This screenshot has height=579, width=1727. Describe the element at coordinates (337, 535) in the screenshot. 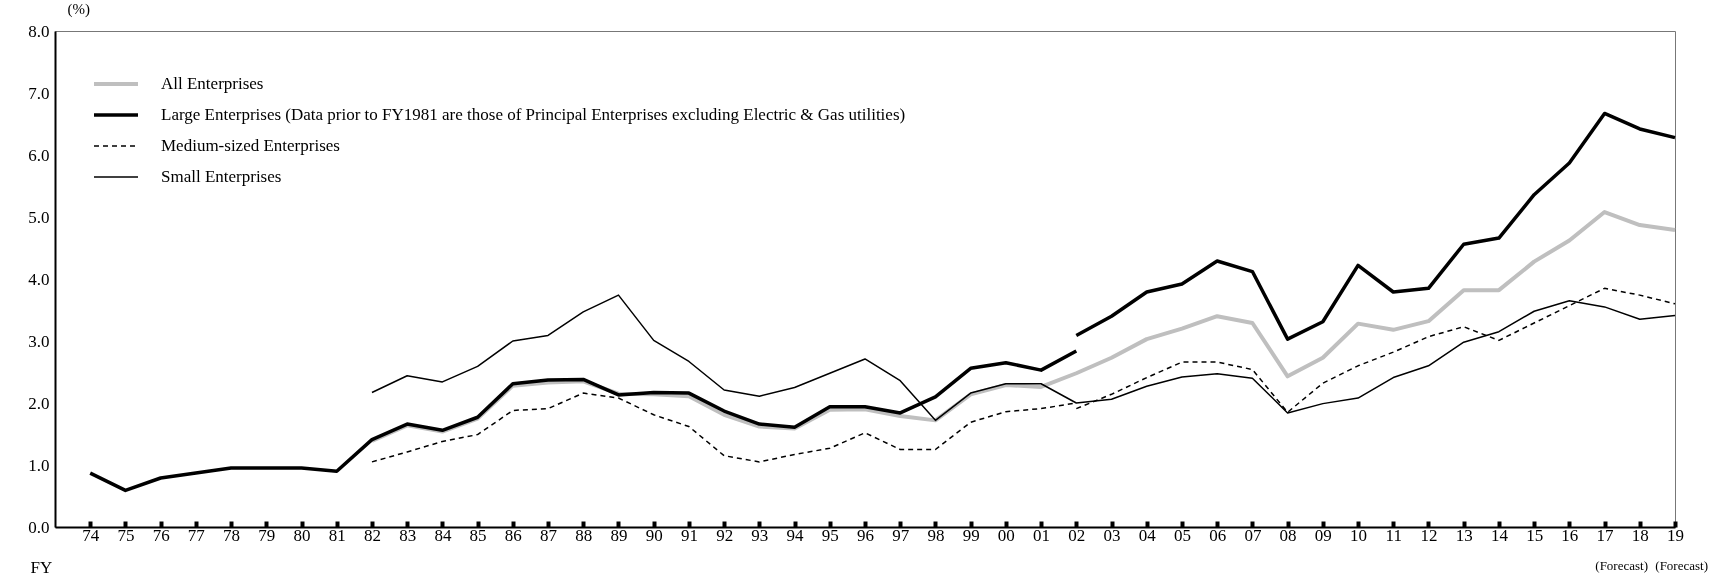

I see `x-tick-label: 81` at that location.